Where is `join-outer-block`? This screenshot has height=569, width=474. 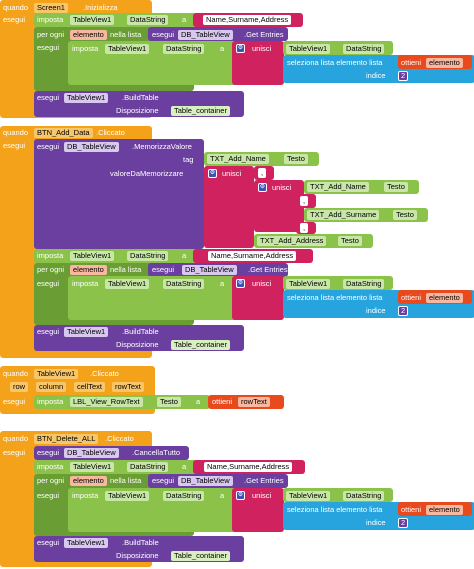
join-outer-block is located at coordinates (229, 207).